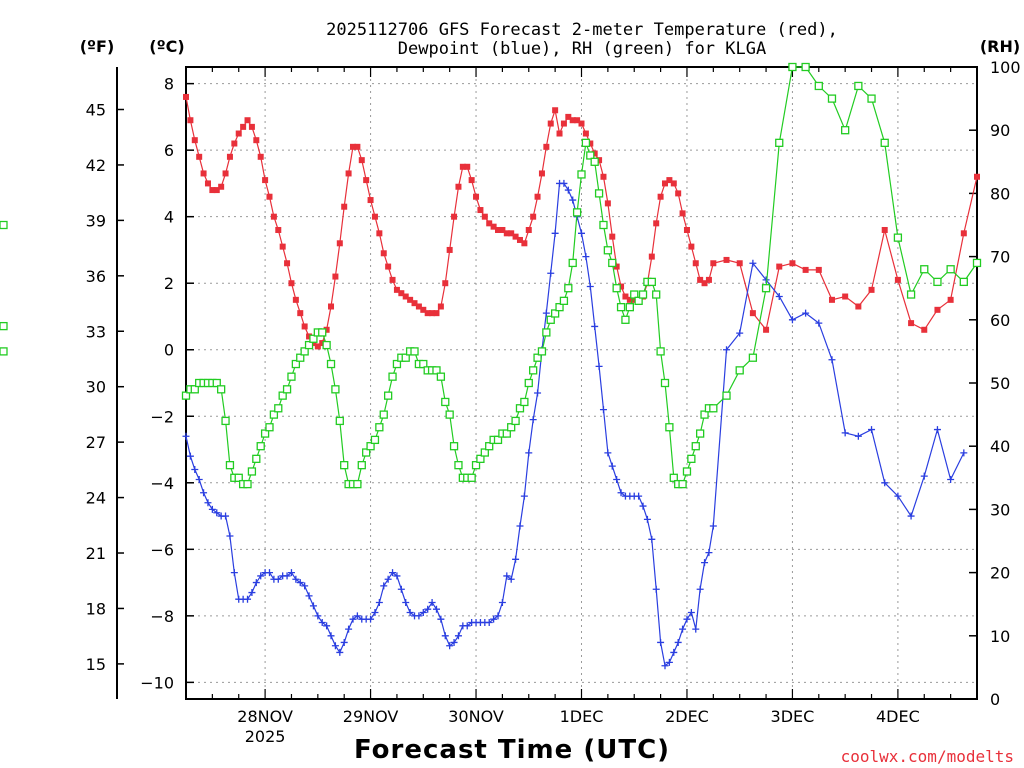 This screenshot has height=768, width=1024. What do you see at coordinates (995, 699) in the screenshot?
I see `rh-tick-label: 0` at bounding box center [995, 699].